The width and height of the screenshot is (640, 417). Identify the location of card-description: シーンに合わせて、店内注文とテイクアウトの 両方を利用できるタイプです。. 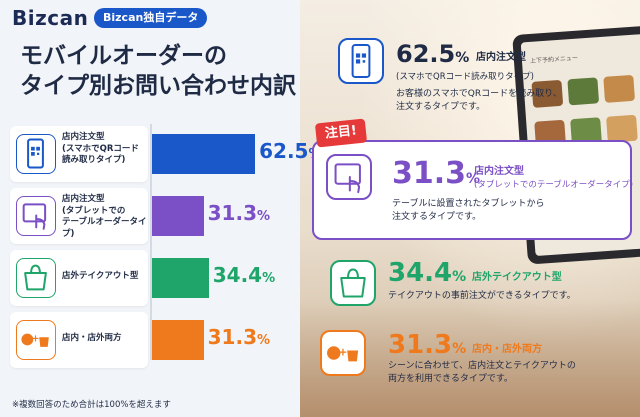
(482, 372).